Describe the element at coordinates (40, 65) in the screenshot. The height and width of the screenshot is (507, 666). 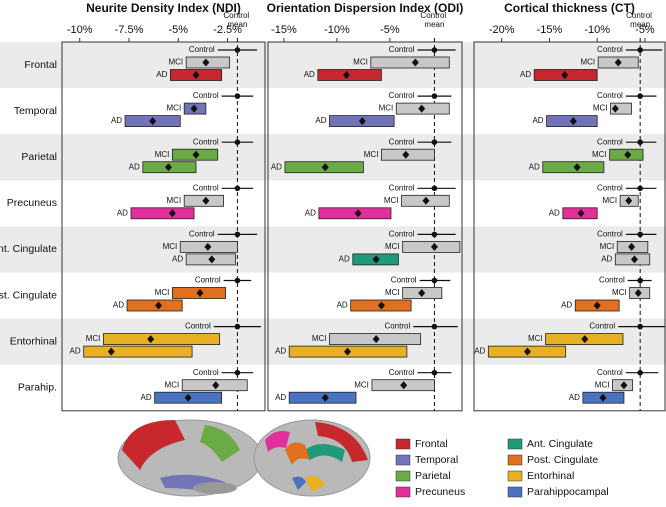
I see `region-label: Frontal` at that location.